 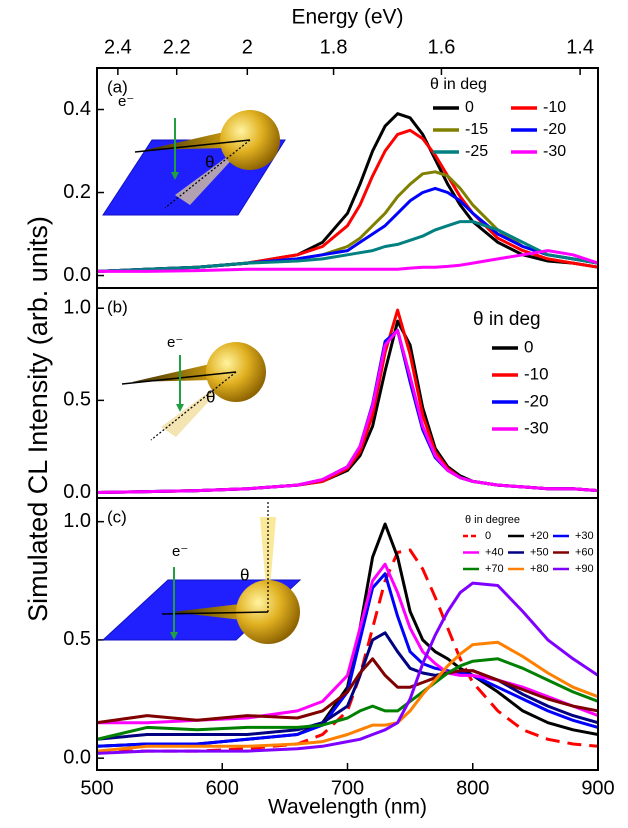 What do you see at coordinates (117, 86) in the screenshot?
I see `panel-label: (a)` at bounding box center [117, 86].